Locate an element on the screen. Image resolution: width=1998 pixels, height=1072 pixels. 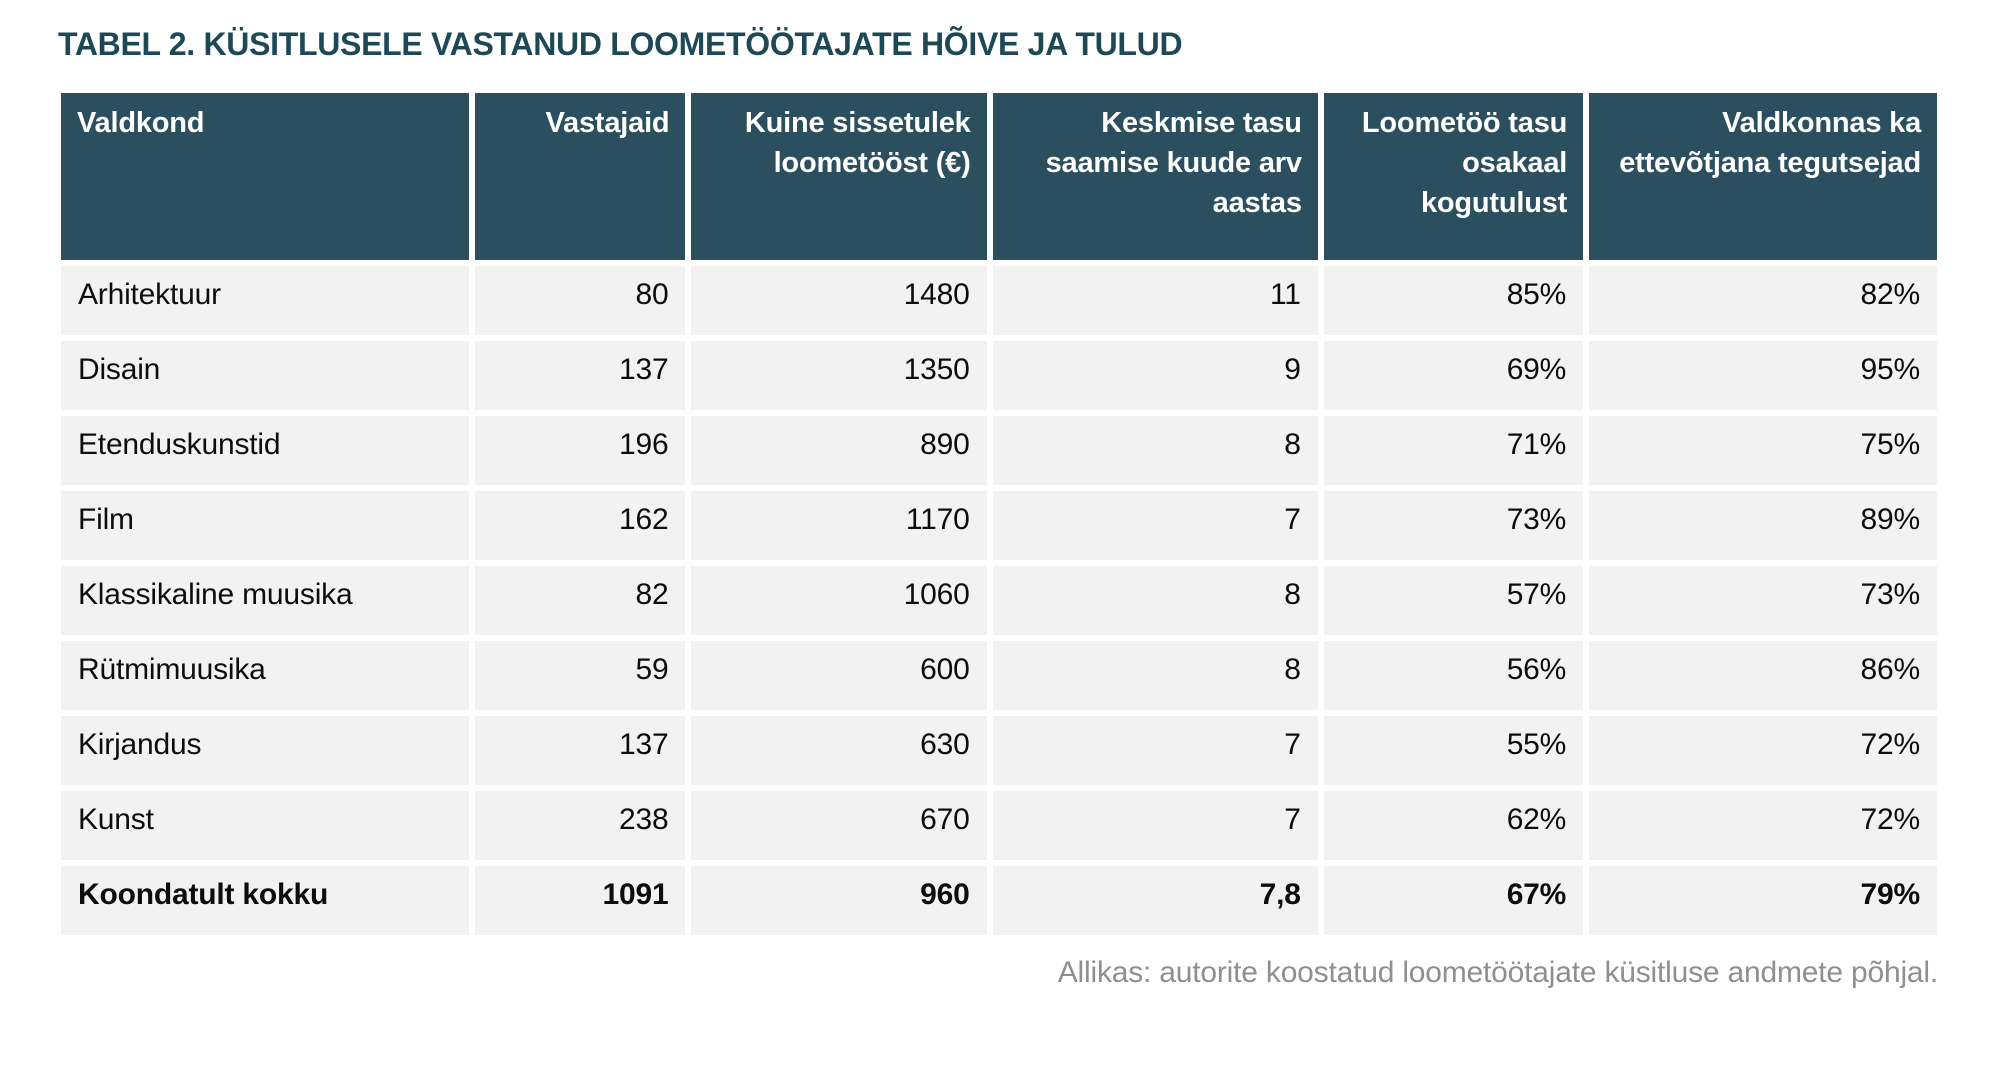
cell-vastajaid: 238 is located at coordinates (580, 825).